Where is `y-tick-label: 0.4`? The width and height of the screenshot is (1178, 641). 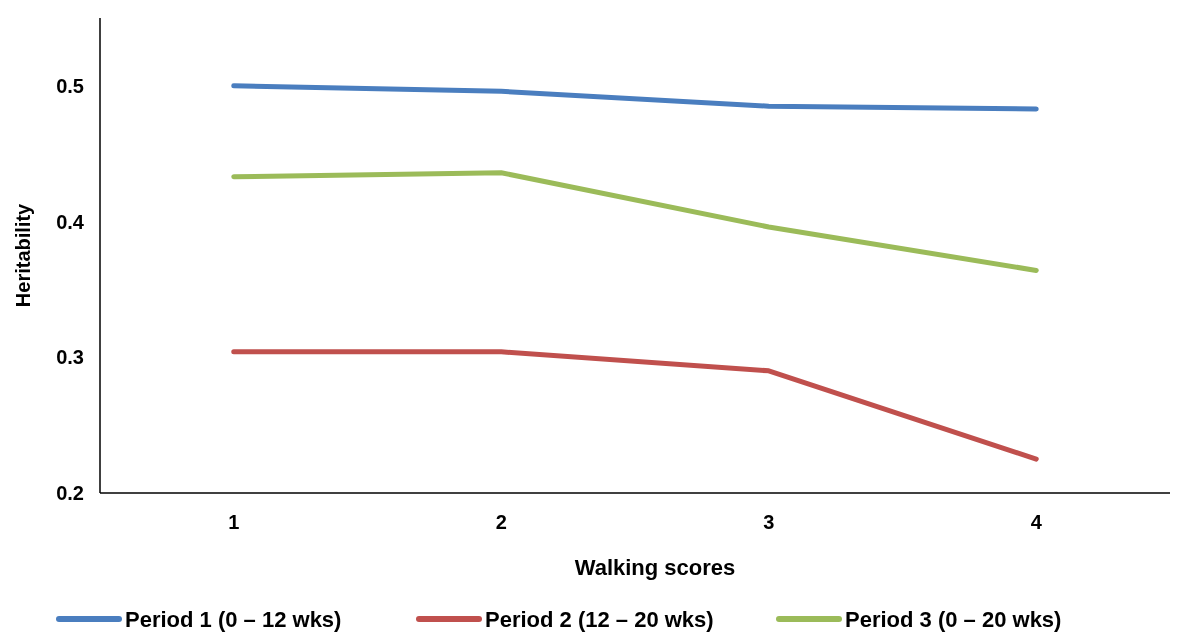
y-tick-label: 0.4 is located at coordinates (70, 221).